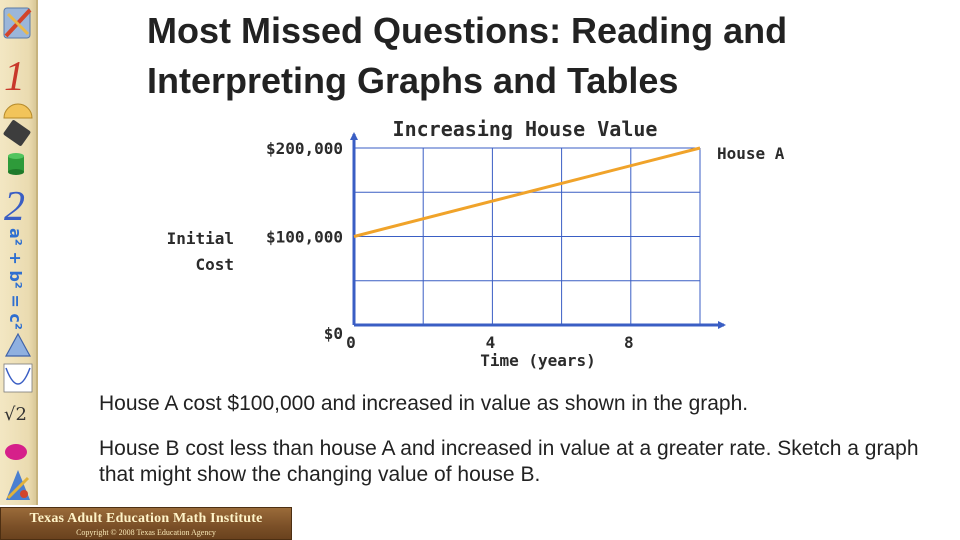 The image size is (960, 540). I want to click on y-axis-label-line-2: Cost, so click(214, 264).